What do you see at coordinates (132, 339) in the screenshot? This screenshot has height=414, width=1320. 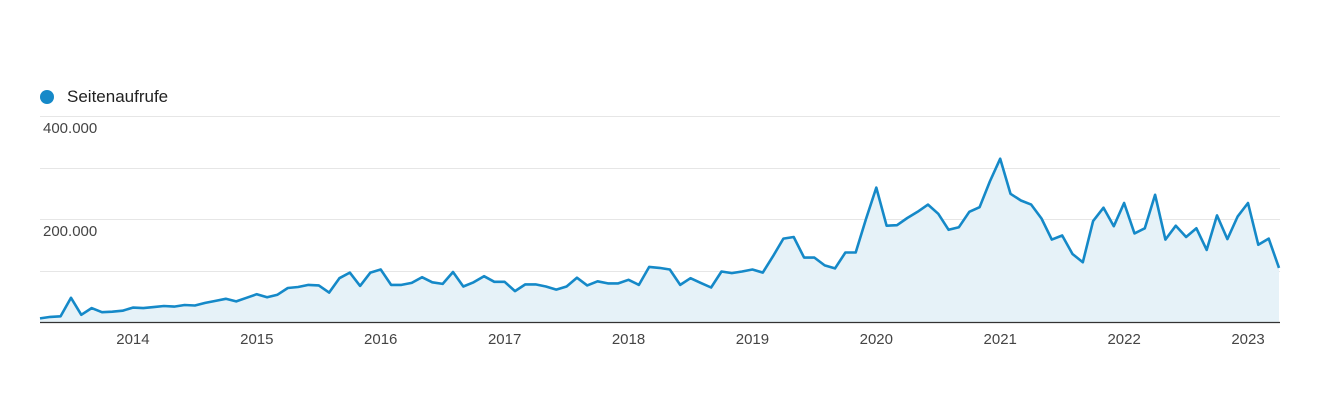 I see `x-tick-label: 2014` at bounding box center [132, 339].